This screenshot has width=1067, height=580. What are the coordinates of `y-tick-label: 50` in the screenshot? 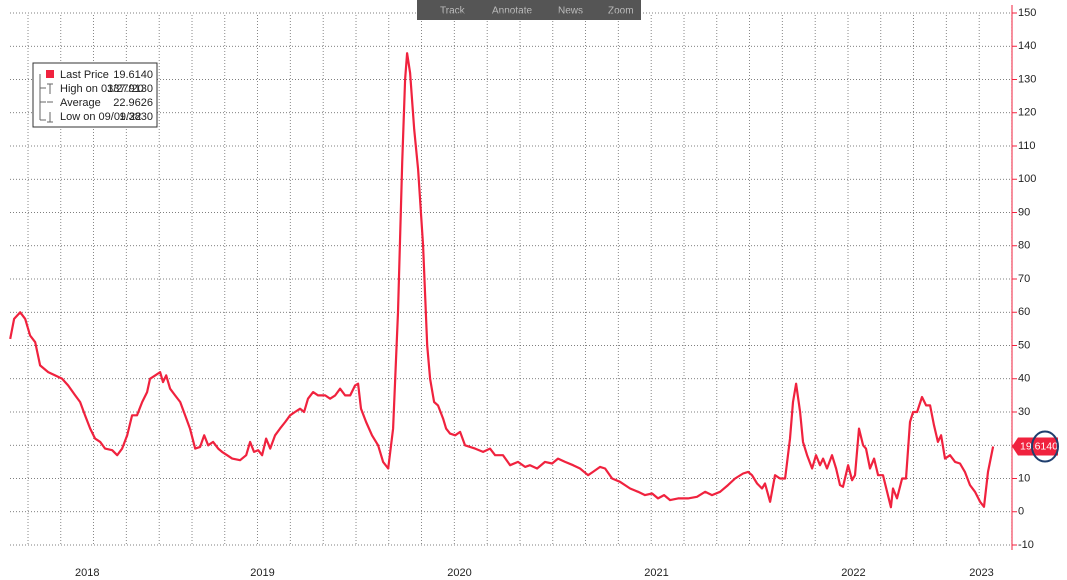 It's located at (1024, 345).